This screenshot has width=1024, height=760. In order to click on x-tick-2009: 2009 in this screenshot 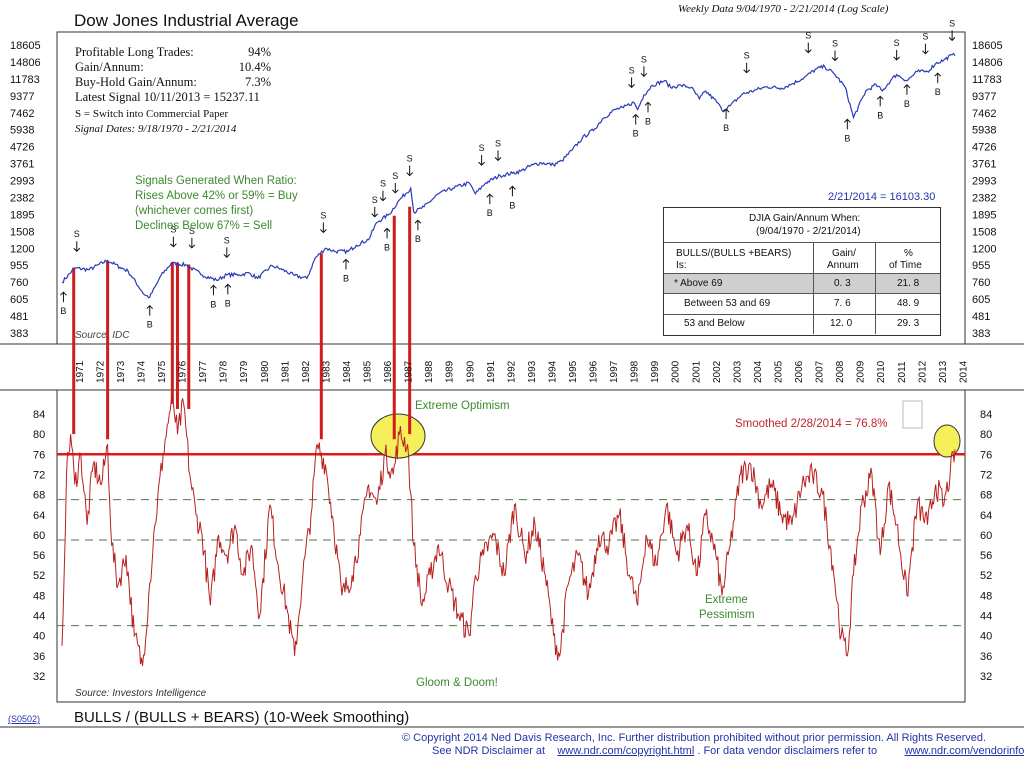, I will do `click(861, 371)`.